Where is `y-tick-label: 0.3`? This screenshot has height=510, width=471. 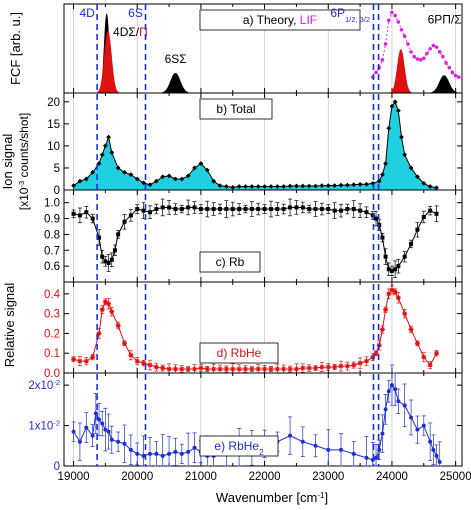 y-tick-label: 0.3 is located at coordinates (52, 315).